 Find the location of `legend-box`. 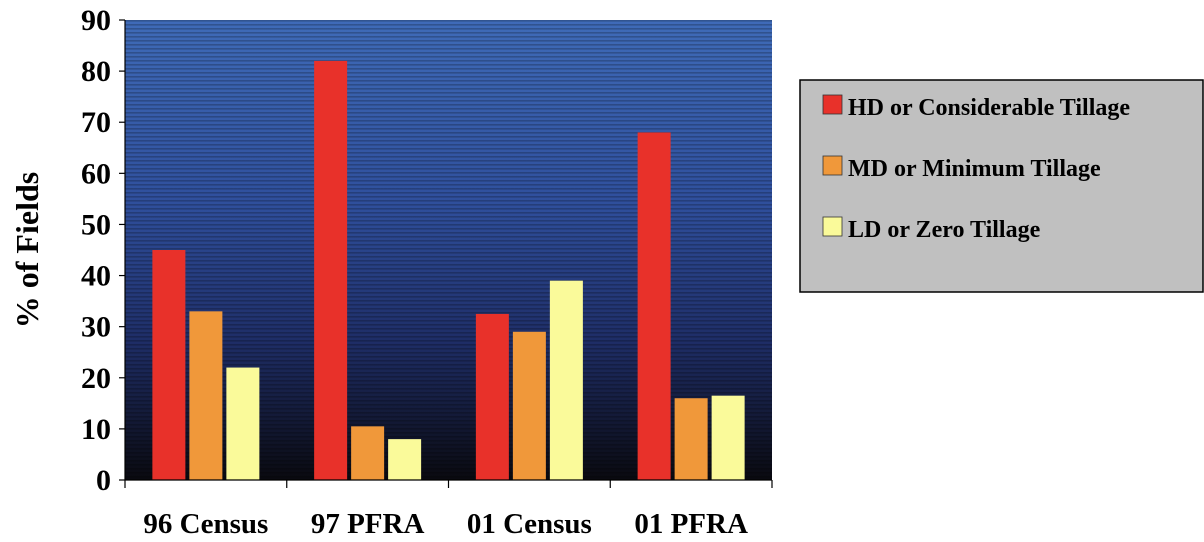

legend-box is located at coordinates (1001, 186).